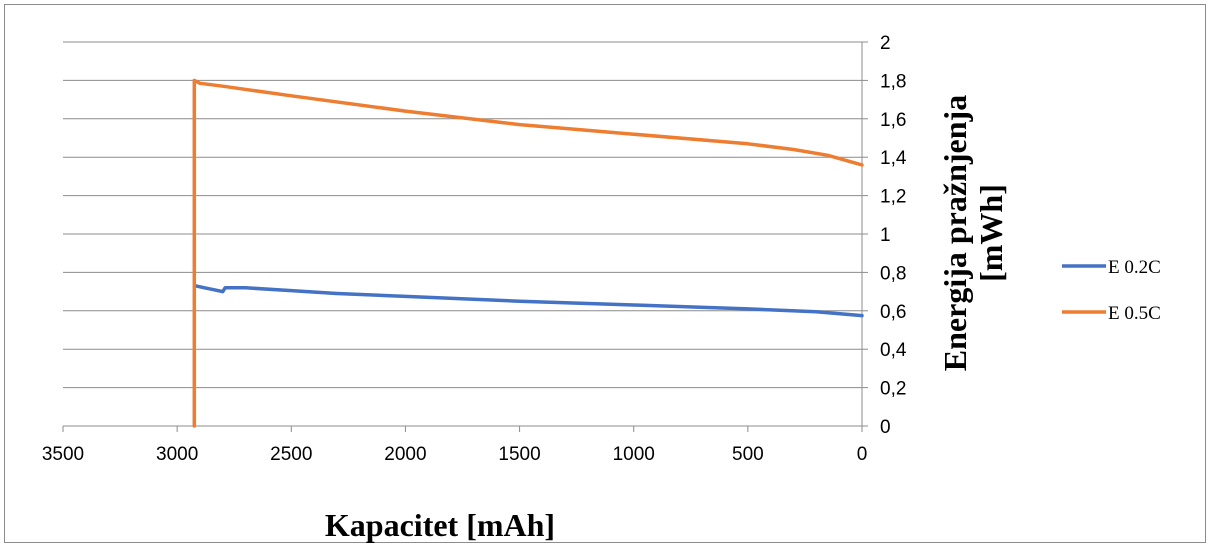 The image size is (1212, 549). What do you see at coordinates (177, 454) in the screenshot?
I see `x-tick-label: 3000` at bounding box center [177, 454].